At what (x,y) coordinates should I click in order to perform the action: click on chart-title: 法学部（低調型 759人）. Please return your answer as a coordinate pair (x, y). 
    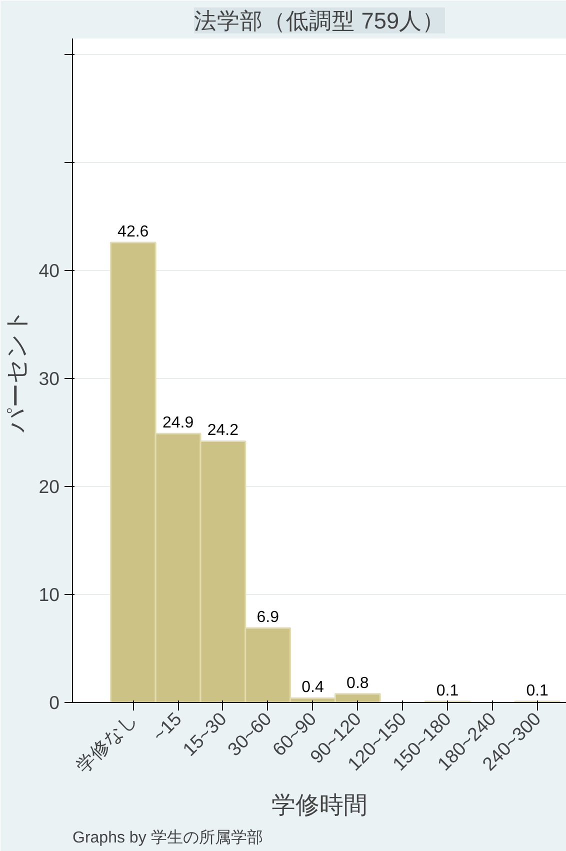
    Looking at the image, I should click on (320, 21).